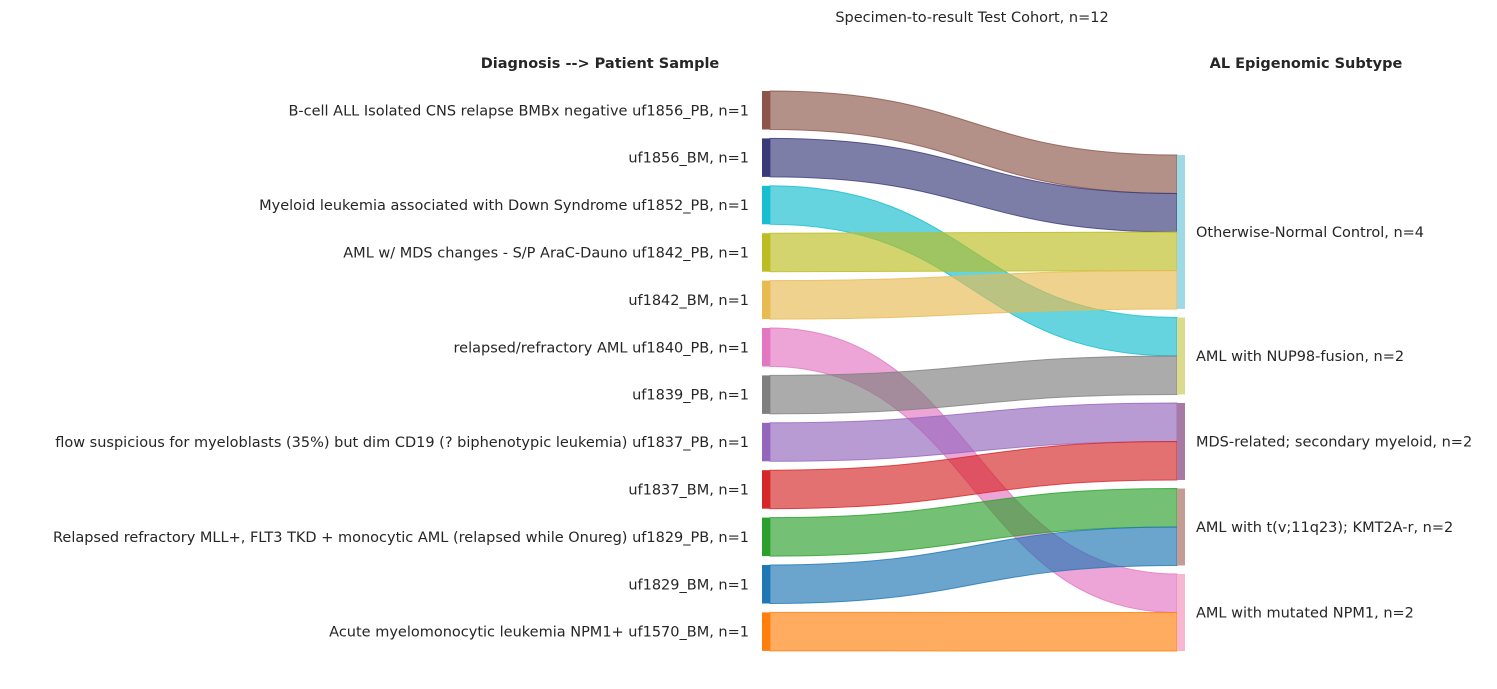 This screenshot has width=1497, height=689. Describe the element at coordinates (1300, 357) in the screenshot. I see `target-label-1: AML with NUP98-fusion, n=2` at that location.